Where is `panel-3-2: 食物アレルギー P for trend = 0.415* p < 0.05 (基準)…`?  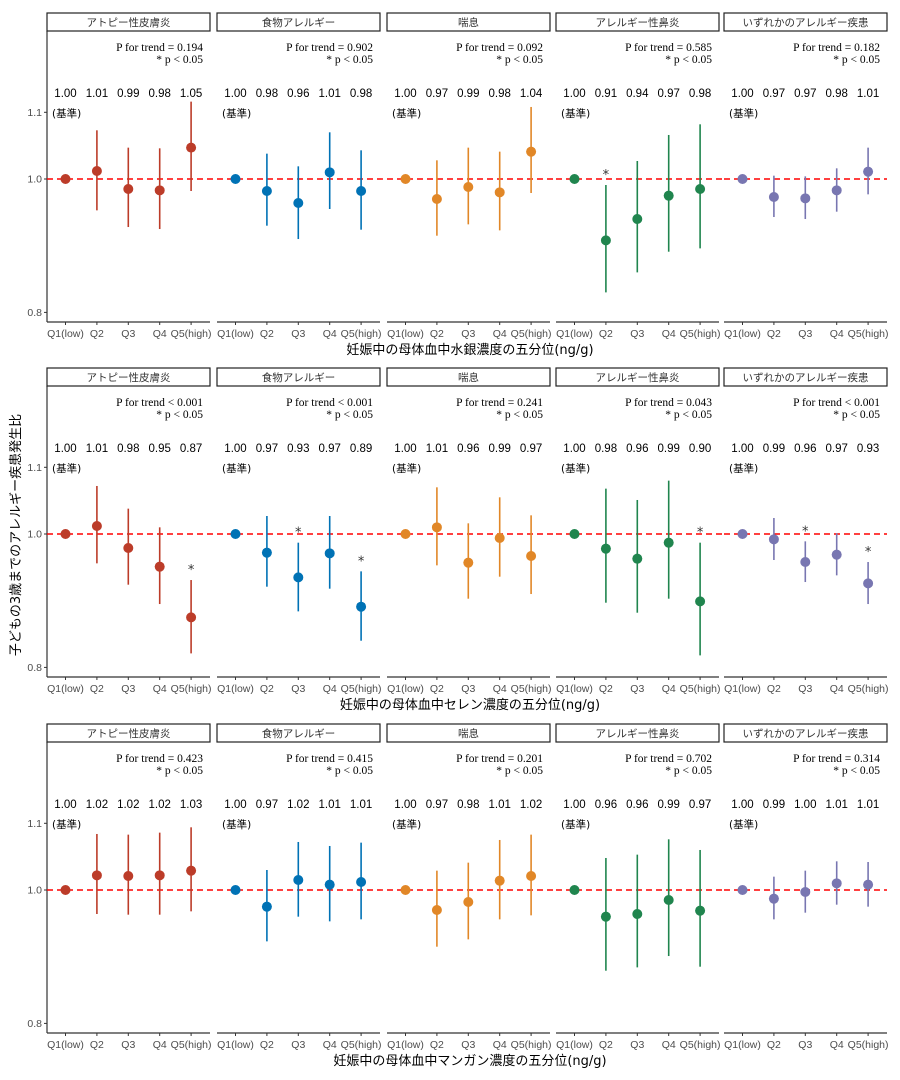
panel-3-2: 食物アレルギー P for trend = 0.415* p < 0.05 (基準)… is located at coordinates (301, 887).